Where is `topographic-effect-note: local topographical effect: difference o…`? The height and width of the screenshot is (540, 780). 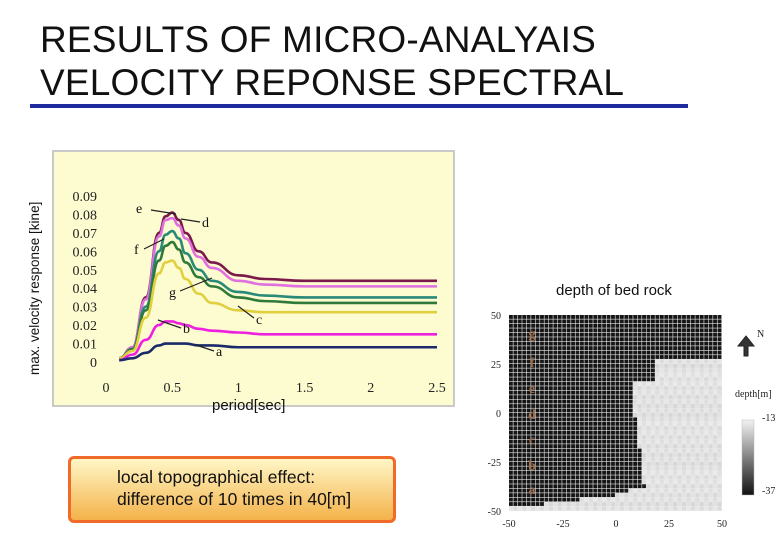 topographic-effect-note: local topographical effect: difference o… is located at coordinates (232, 489).